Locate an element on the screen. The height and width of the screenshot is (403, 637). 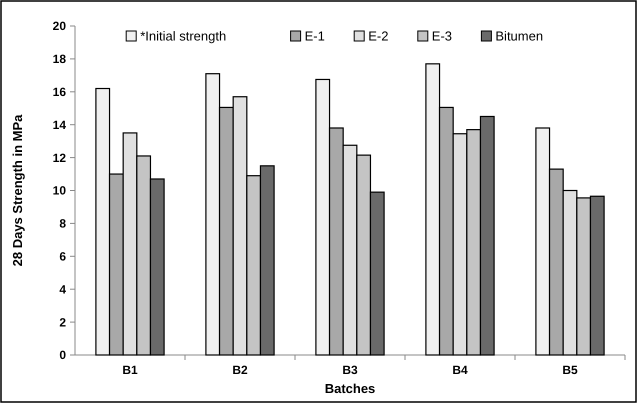
legend-label: E-3 is located at coordinates (442, 36).